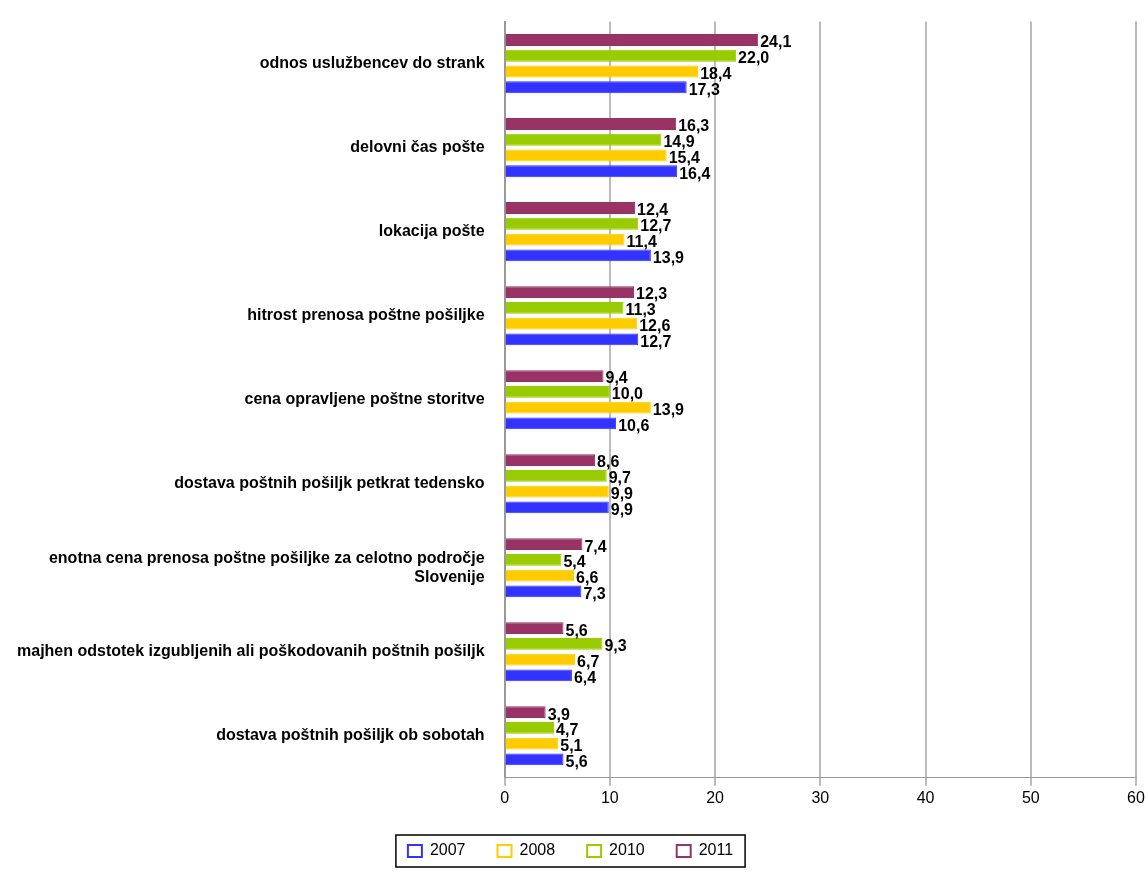 The image size is (1148, 879). Describe the element at coordinates (350, 735) in the screenshot. I see `y-tick-label: dostava poštnih pošiljk ob sobotah` at that location.